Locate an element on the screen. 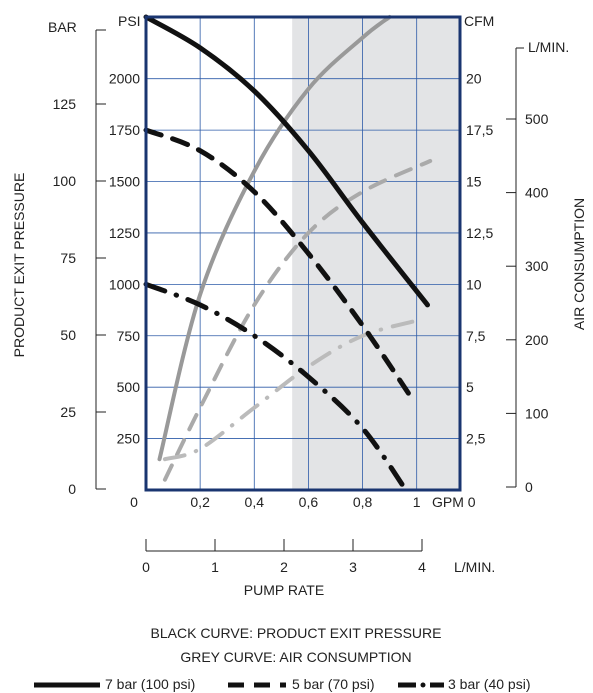 The width and height of the screenshot is (593, 693). air-lmin-tick-label: 500 is located at coordinates (537, 119).